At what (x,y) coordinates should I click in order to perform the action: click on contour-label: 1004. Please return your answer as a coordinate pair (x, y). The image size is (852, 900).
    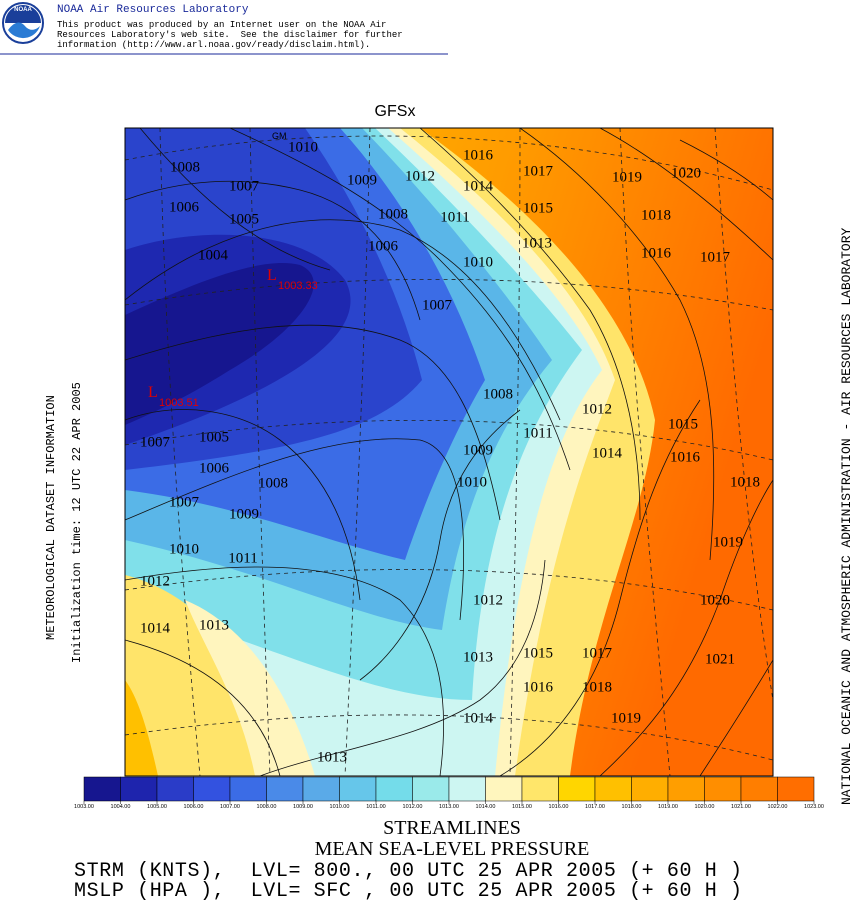
    Looking at the image, I should click on (213, 255).